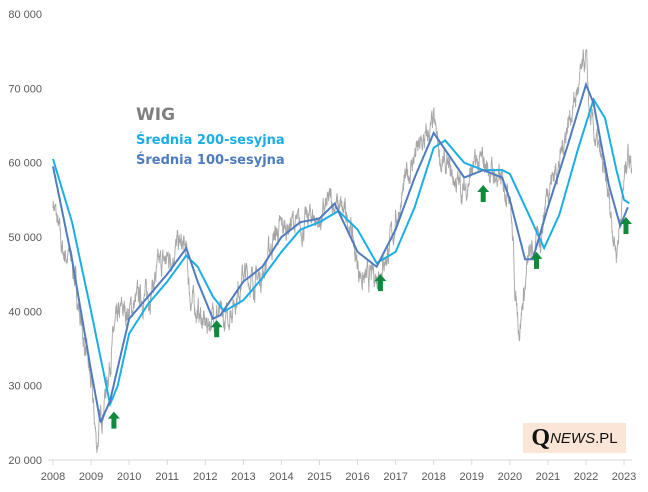  I want to click on x-tick-label: 2020, so click(510, 477).